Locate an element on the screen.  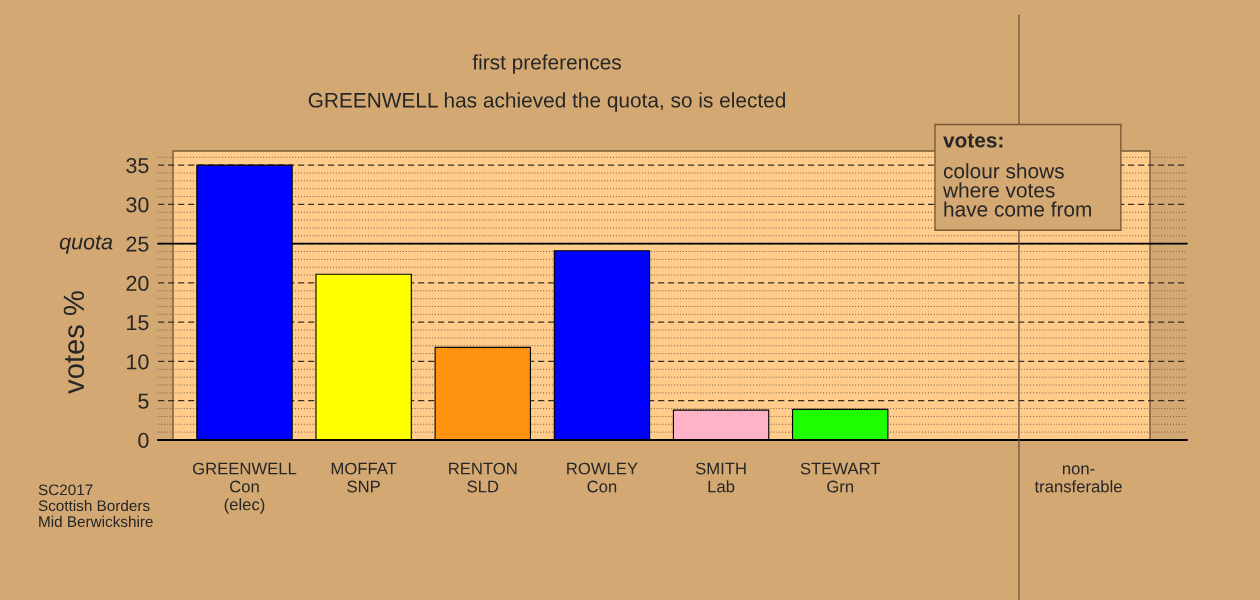
x-tick-label: MOFFAT SNP is located at coordinates (364, 477).